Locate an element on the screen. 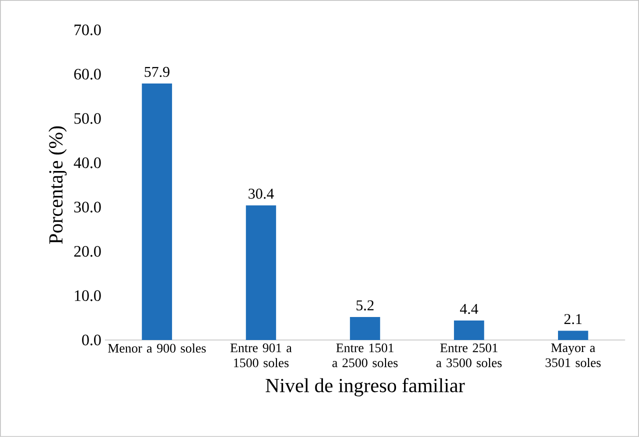 This screenshot has height=437, width=639. x-tick-label: Entre 2501 a 3500 soles is located at coordinates (469, 356).